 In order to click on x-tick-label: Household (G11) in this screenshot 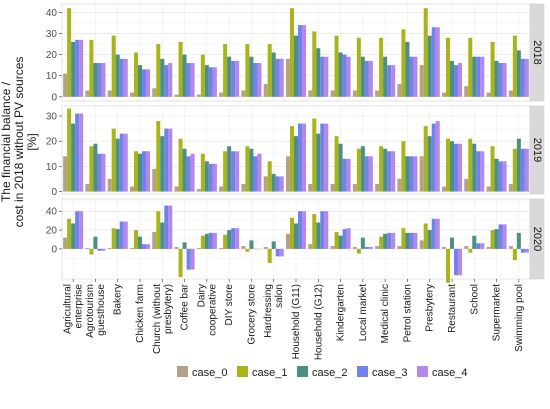, I will do `click(296, 321)`.